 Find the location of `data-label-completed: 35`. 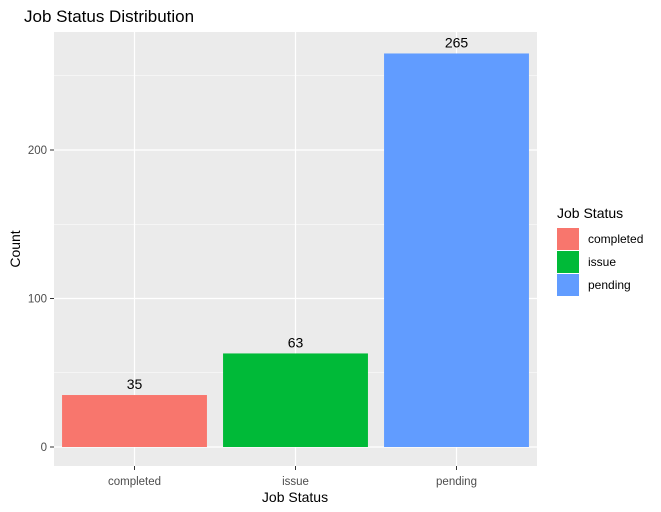

data-label-completed: 35 is located at coordinates (135, 384).